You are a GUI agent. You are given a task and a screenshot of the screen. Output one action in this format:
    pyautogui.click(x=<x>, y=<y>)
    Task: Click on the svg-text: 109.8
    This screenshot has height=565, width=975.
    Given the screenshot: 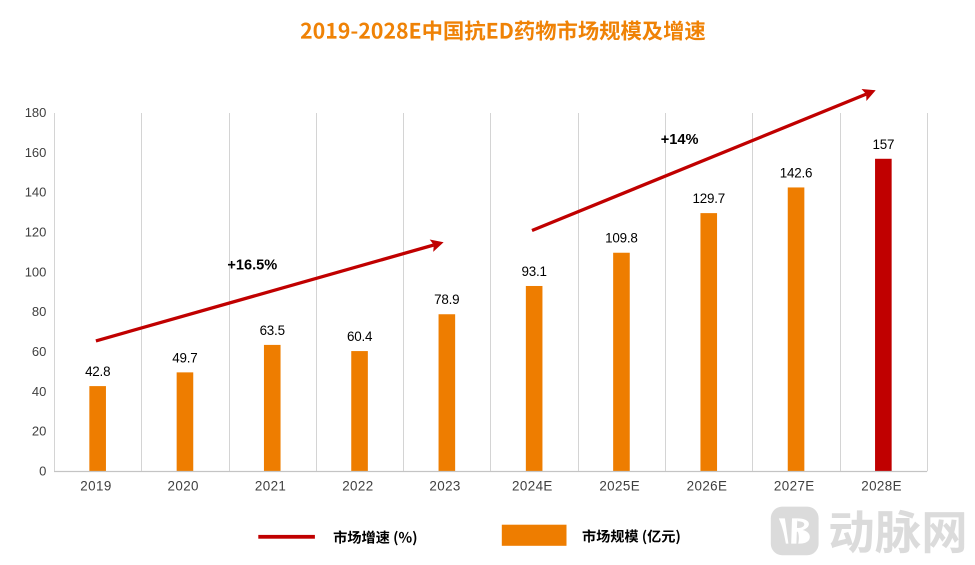 What is the action you would take?
    pyautogui.click(x=621, y=238)
    